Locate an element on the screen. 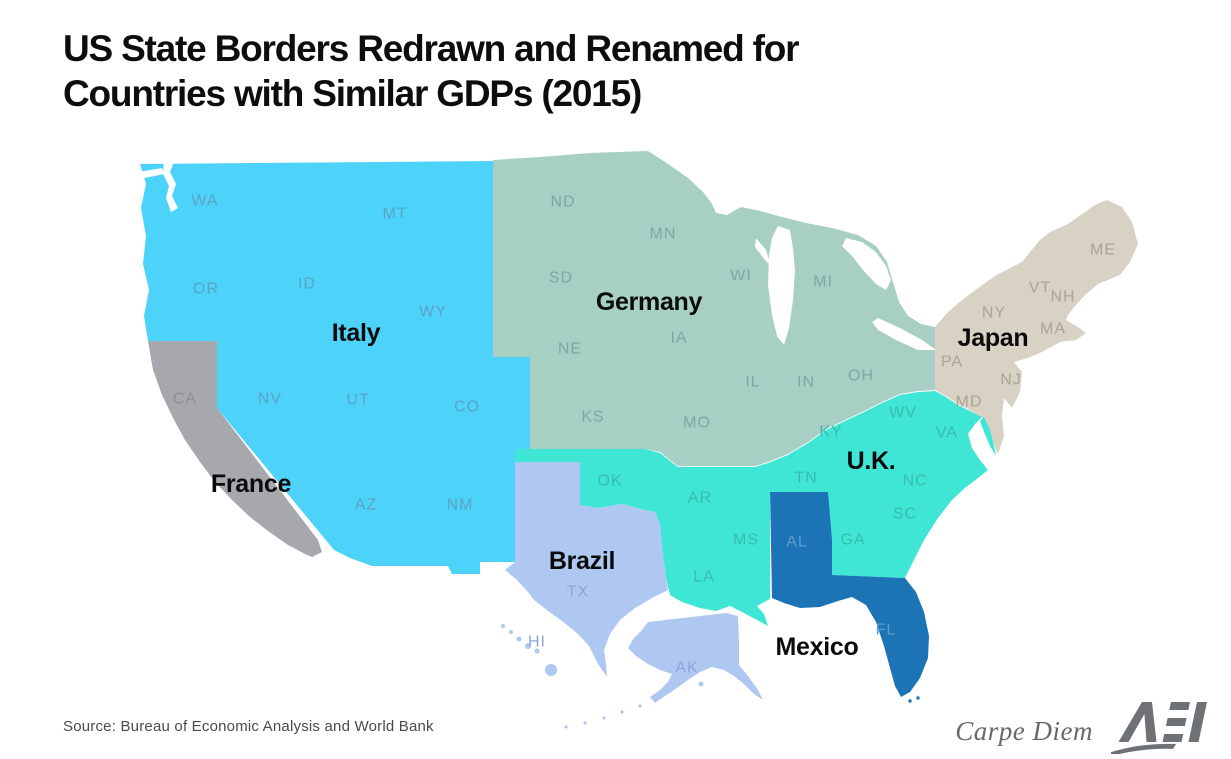  country-label-Japan: Japan is located at coordinates (993, 338).